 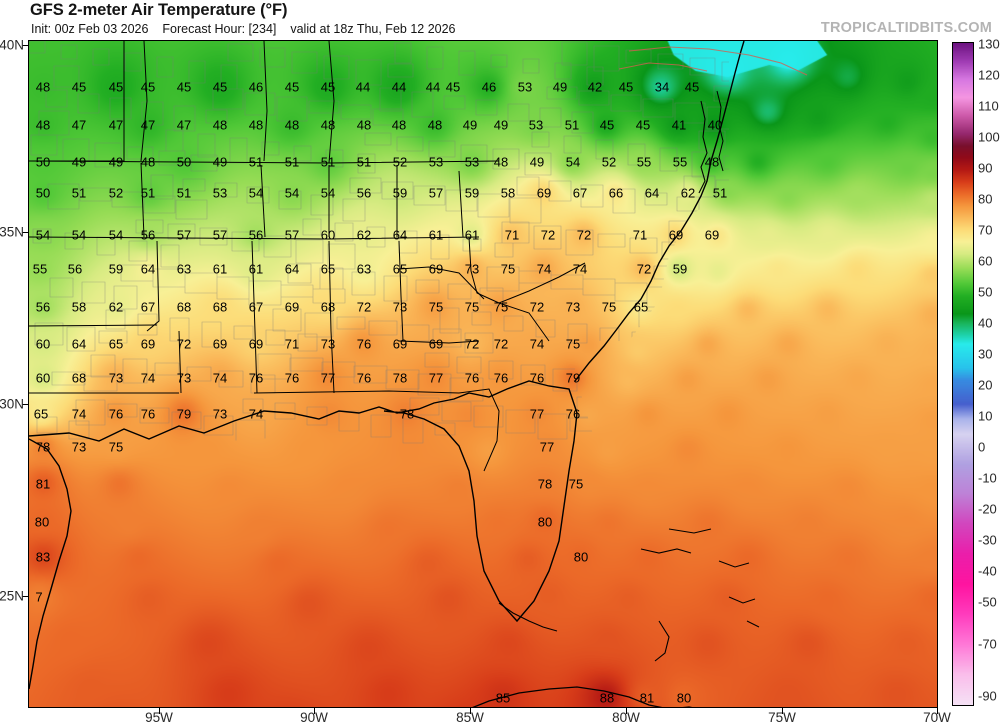 I want to click on bahamas-grand, so click(x=690, y=531).